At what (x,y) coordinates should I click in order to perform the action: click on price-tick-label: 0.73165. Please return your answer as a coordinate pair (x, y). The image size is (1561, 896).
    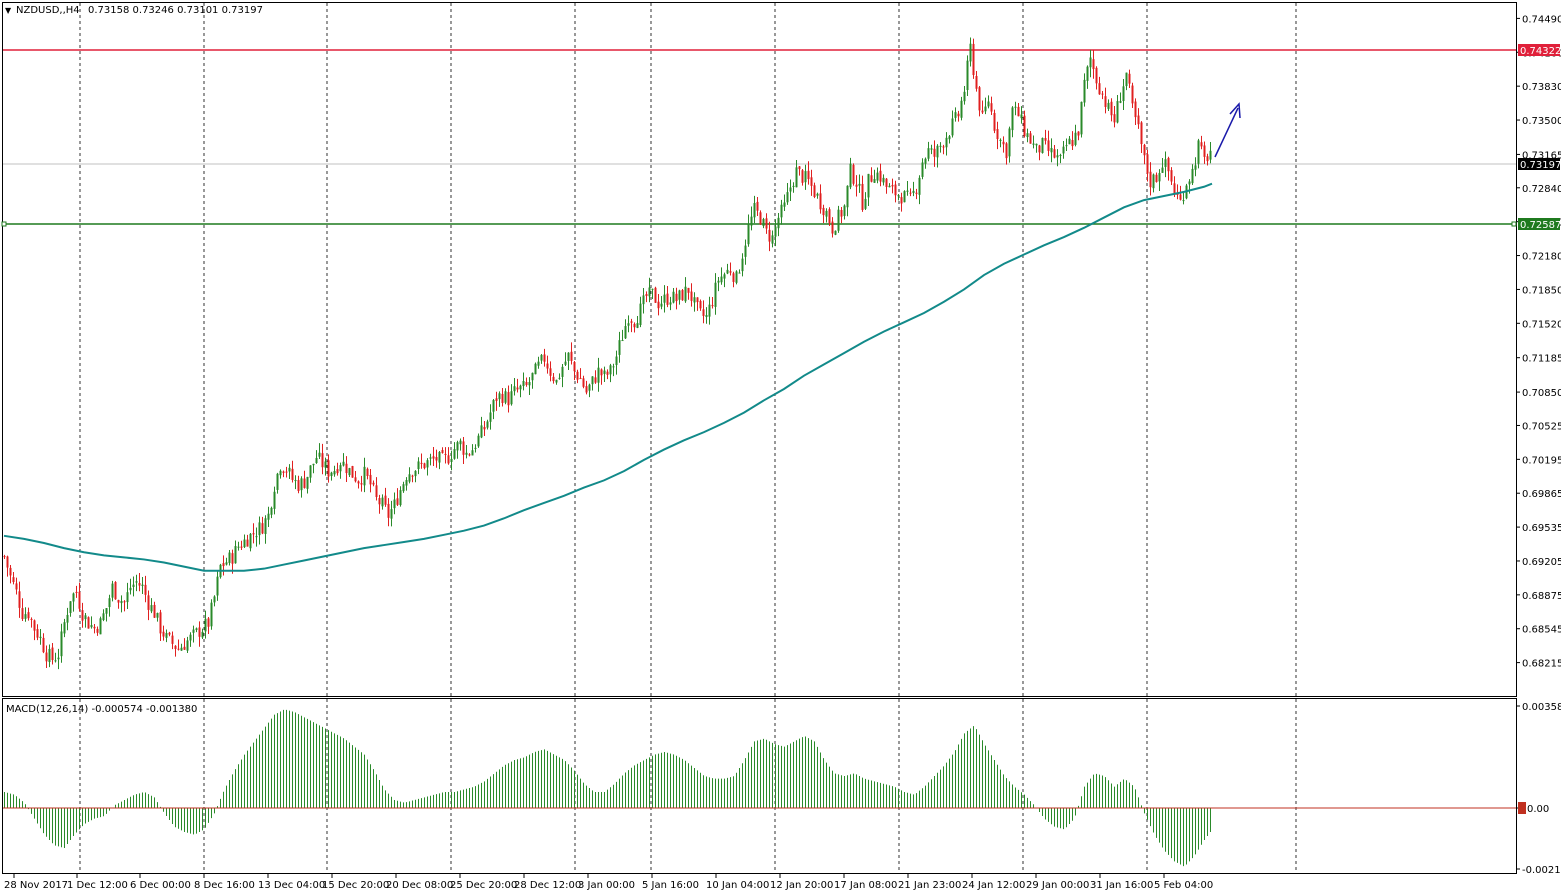
    Looking at the image, I should click on (1541, 155).